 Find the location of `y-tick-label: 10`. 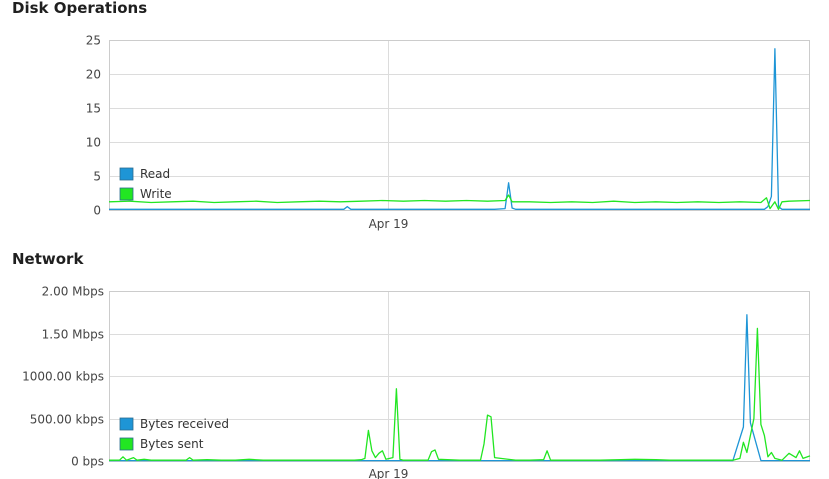

y-tick-label: 10 is located at coordinates (93, 143).